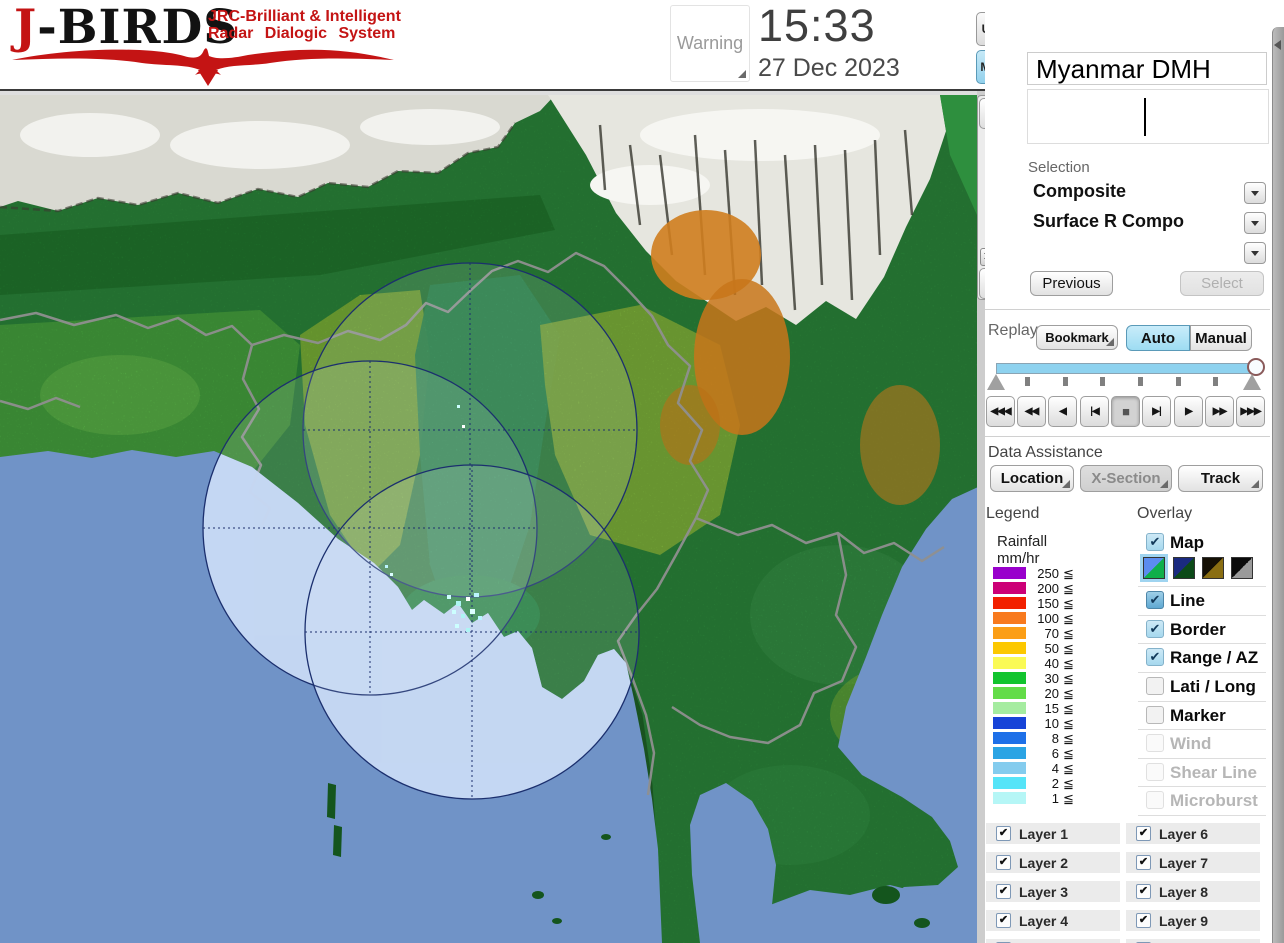 The image size is (1284, 943). I want to click on legend-entry: 70 ≦, so click(1063, 633).